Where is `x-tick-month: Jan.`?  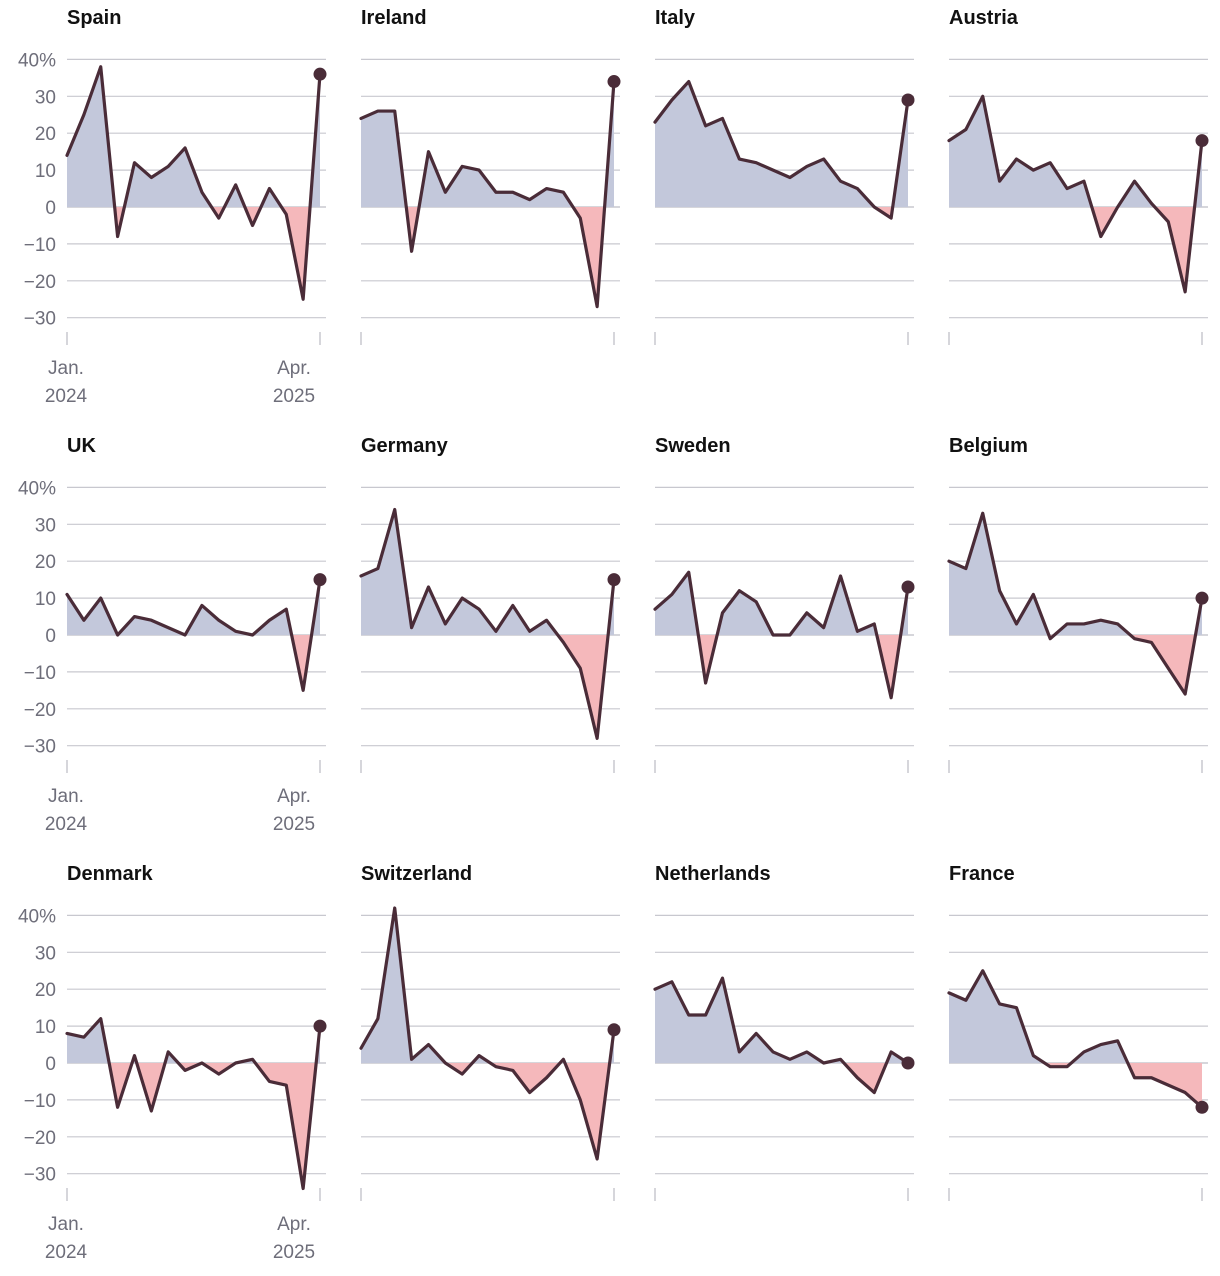
x-tick-month: Jan. is located at coordinates (66, 368).